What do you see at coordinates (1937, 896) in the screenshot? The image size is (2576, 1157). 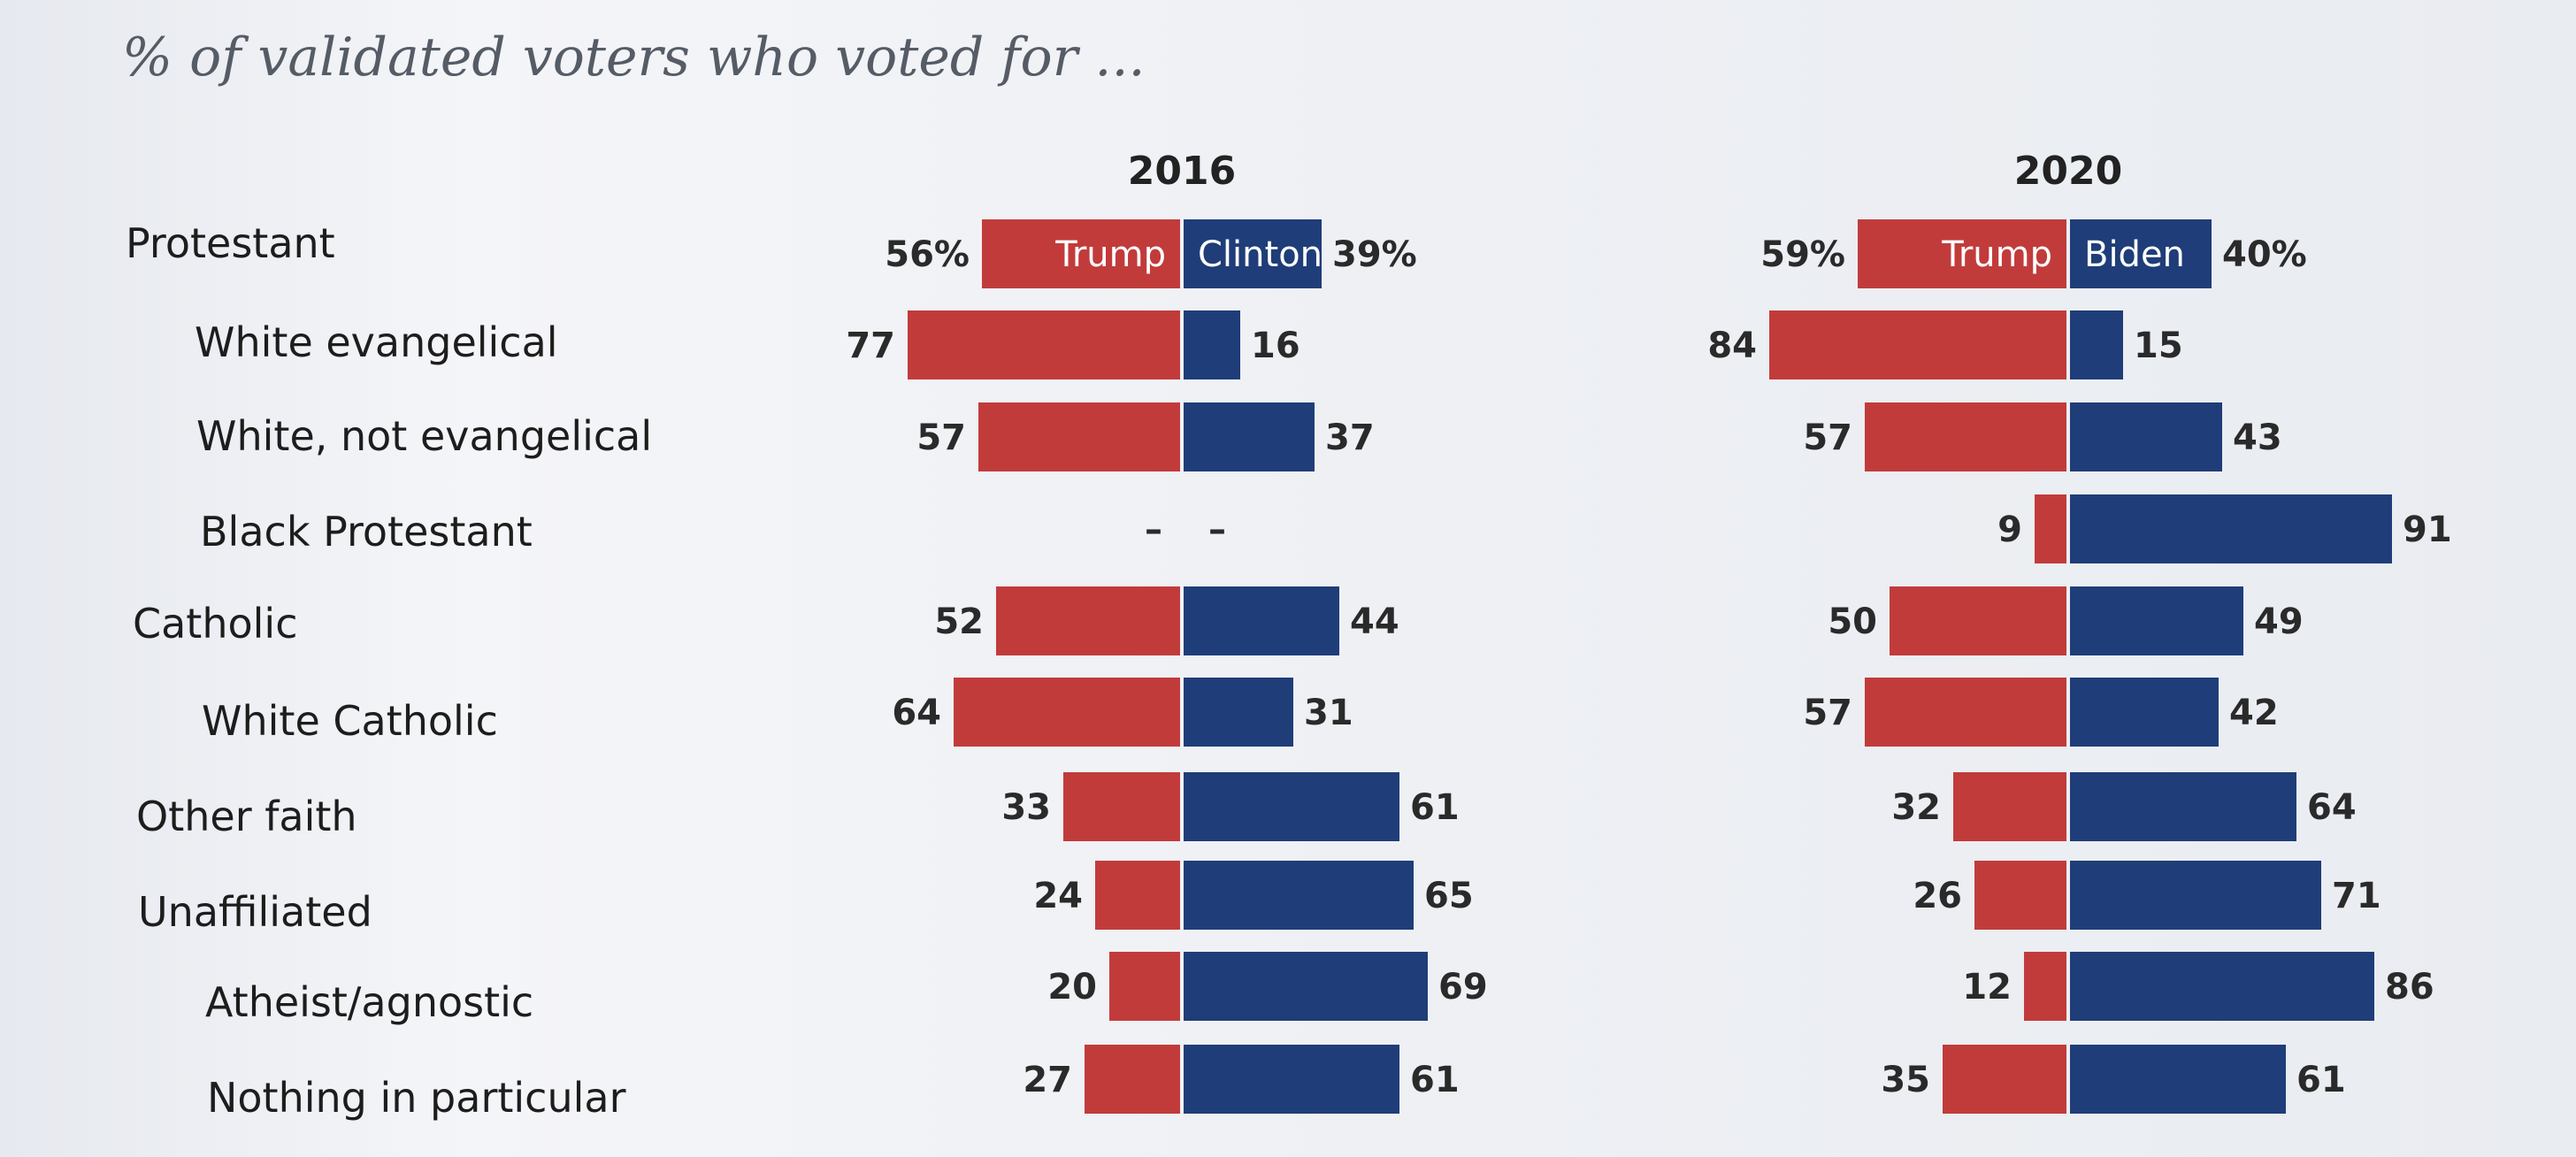 I see `value-label-2020-trump-row-7: 26` at bounding box center [1937, 896].